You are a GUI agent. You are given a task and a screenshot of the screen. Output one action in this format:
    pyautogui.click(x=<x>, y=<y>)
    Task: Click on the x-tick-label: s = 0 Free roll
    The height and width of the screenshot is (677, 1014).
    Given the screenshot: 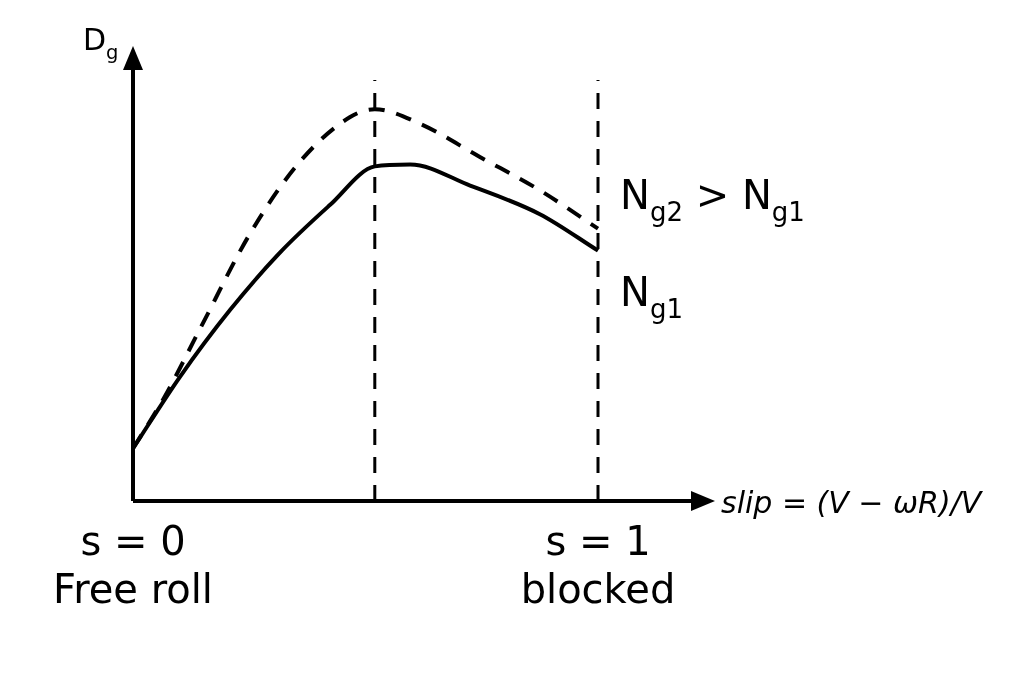 What is the action you would take?
    pyautogui.click(x=133, y=565)
    